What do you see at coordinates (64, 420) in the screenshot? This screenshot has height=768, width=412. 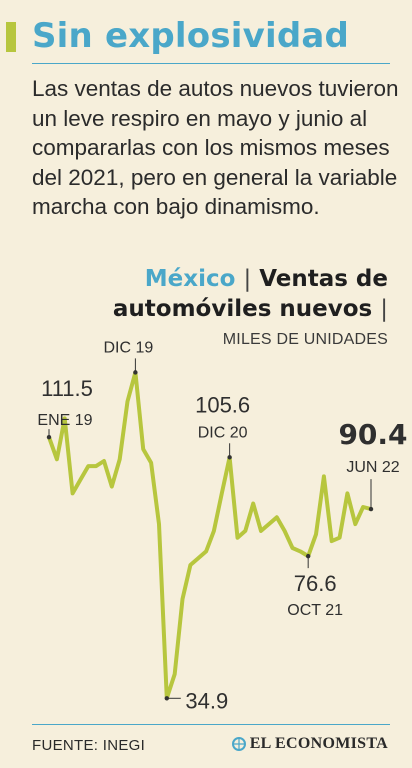 I see `annotation-date-0: ENE 19` at bounding box center [64, 420].